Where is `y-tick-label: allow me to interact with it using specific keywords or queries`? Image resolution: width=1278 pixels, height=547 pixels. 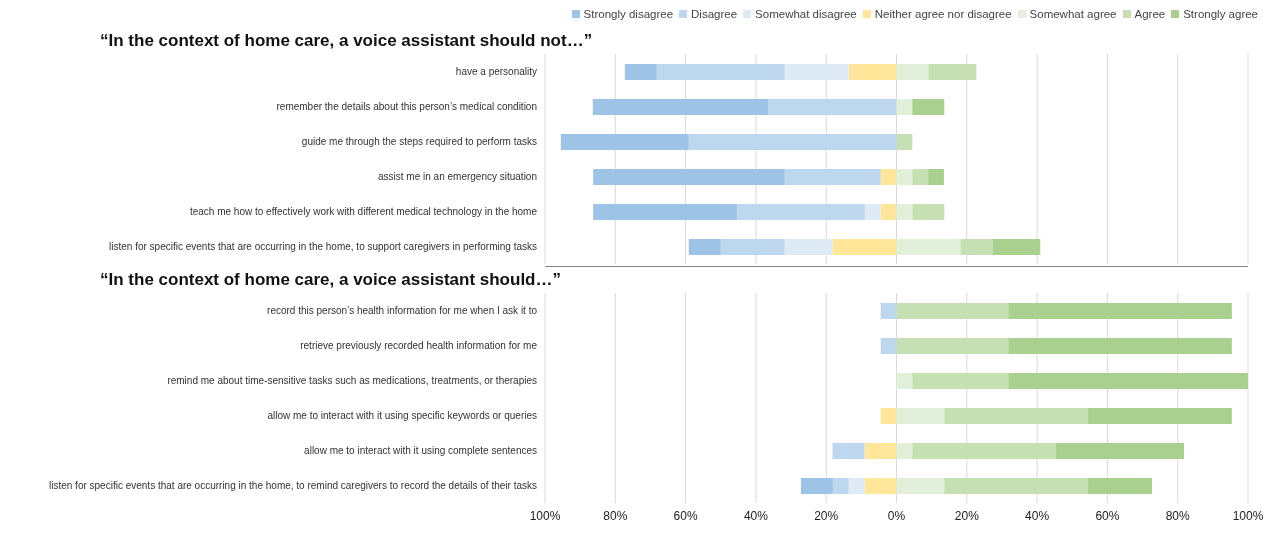
y-tick-label: allow me to interact with it using specific keywords or queries is located at coordinates (402, 415).